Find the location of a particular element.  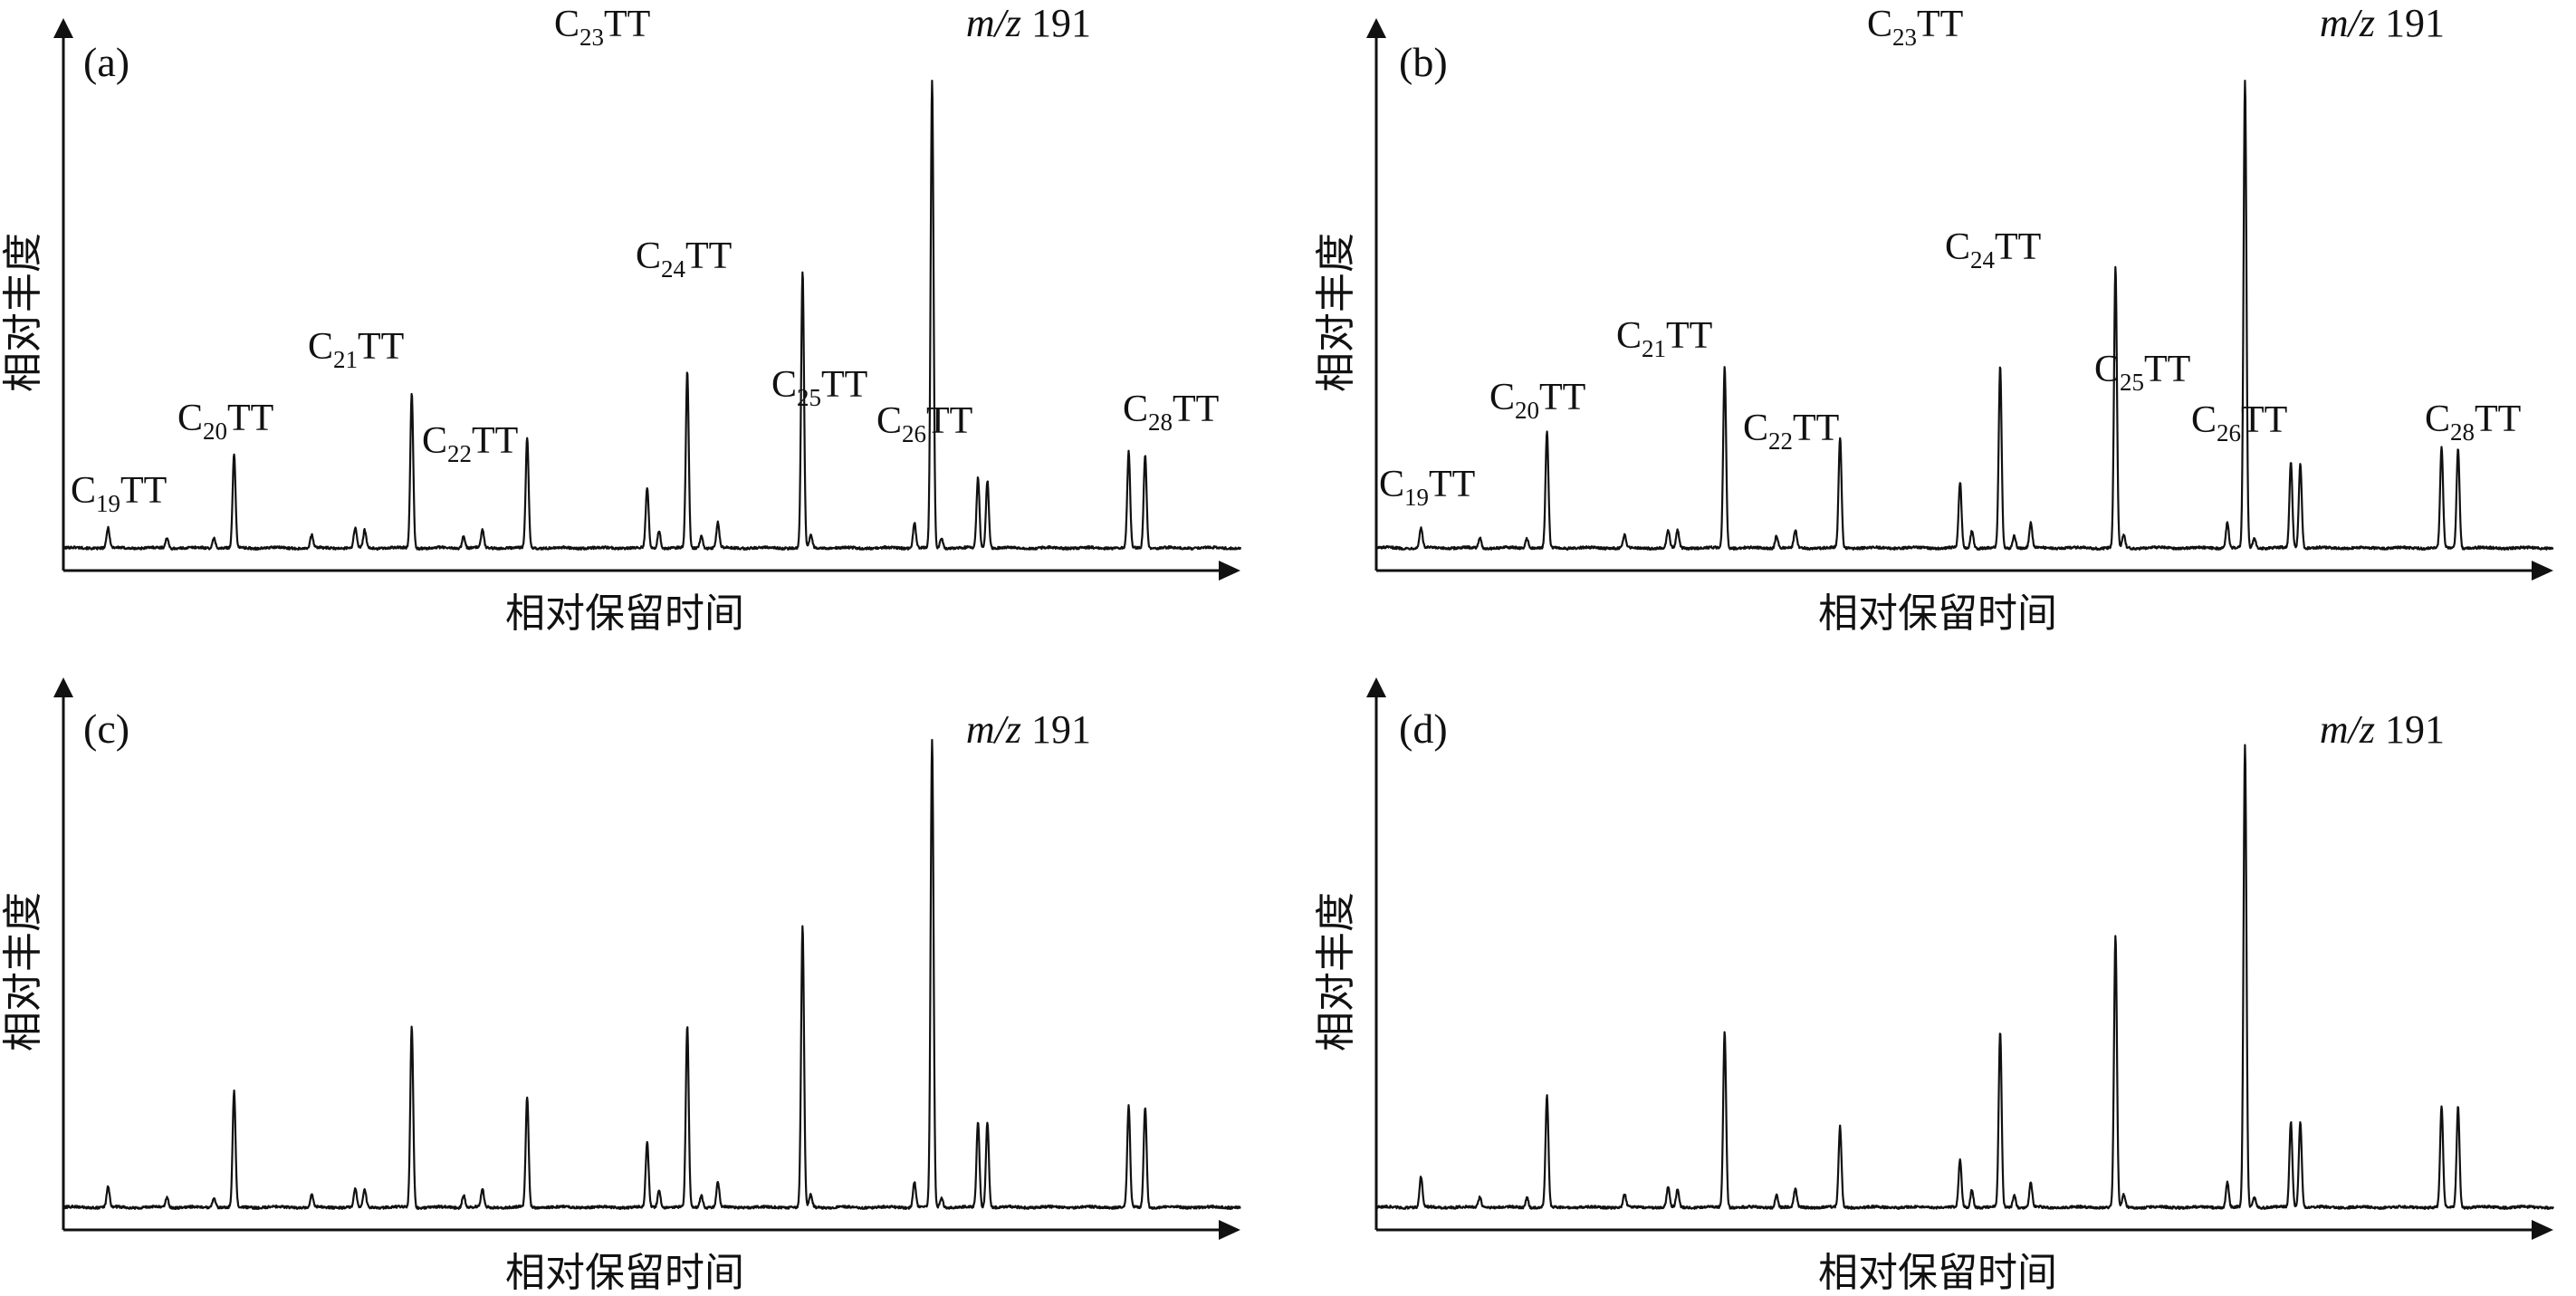

panel-label: (b) is located at coordinates (1423, 62).